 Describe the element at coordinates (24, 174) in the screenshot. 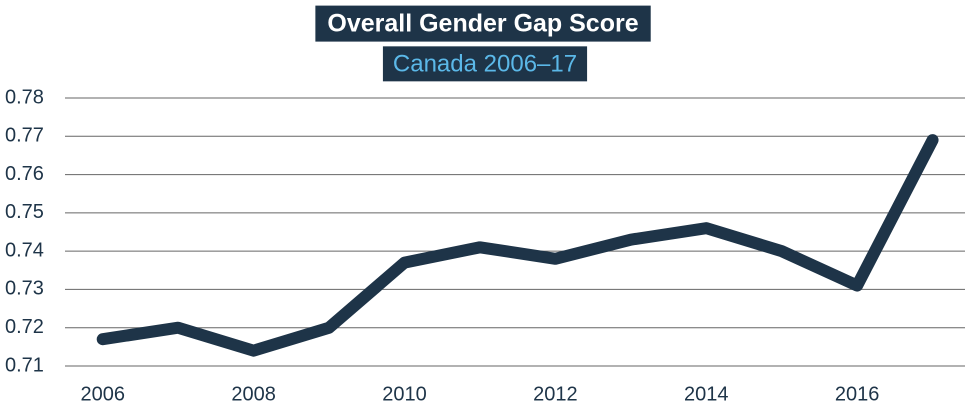

I see `y-tick-label: 0.76` at that location.